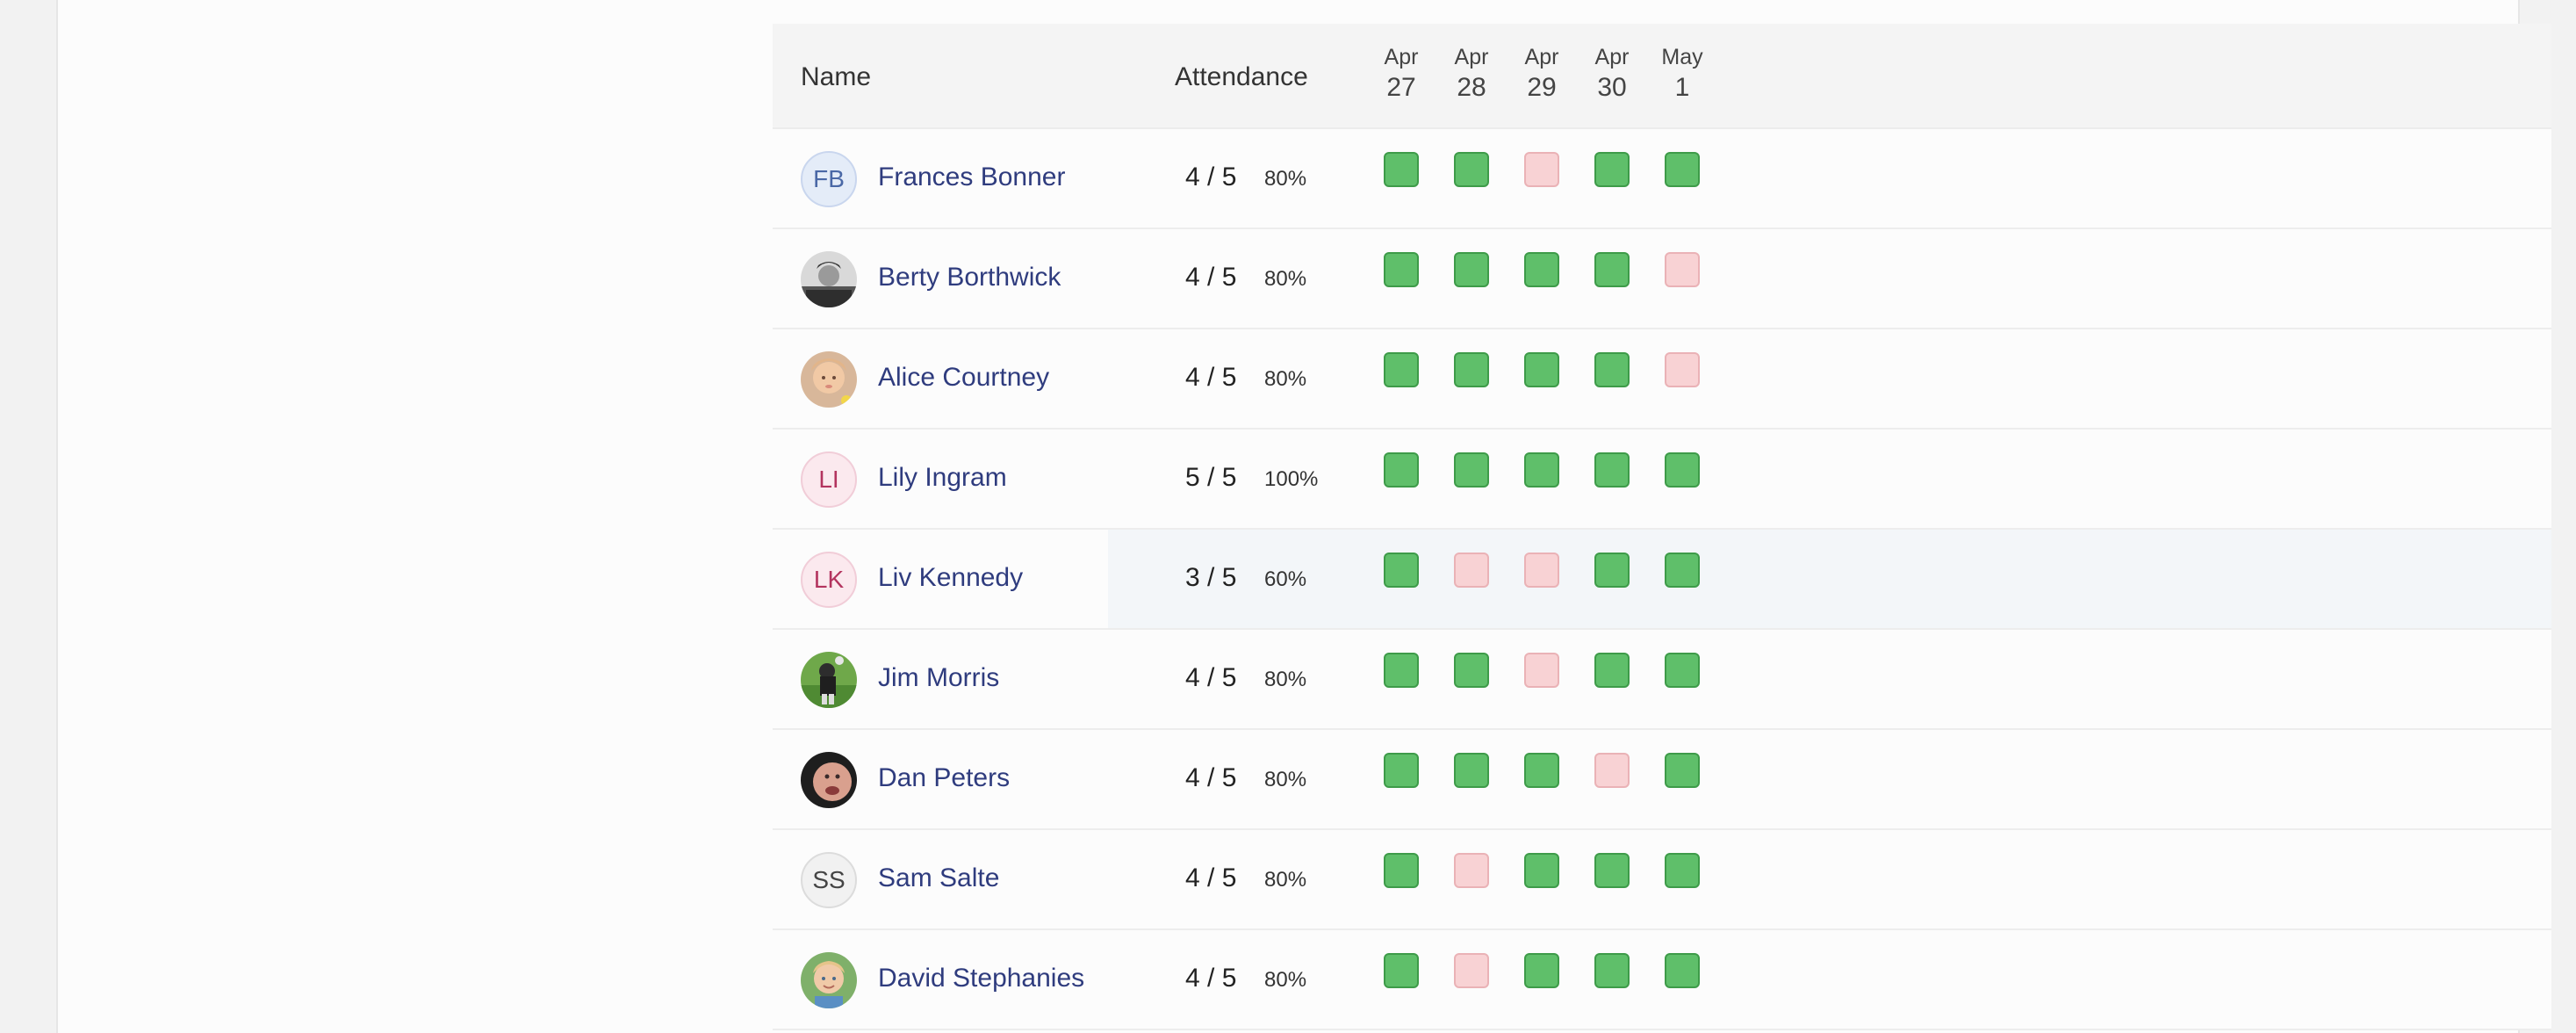  Describe the element at coordinates (964, 377) in the screenshot. I see `student-name-link: Alice Courtney` at that location.